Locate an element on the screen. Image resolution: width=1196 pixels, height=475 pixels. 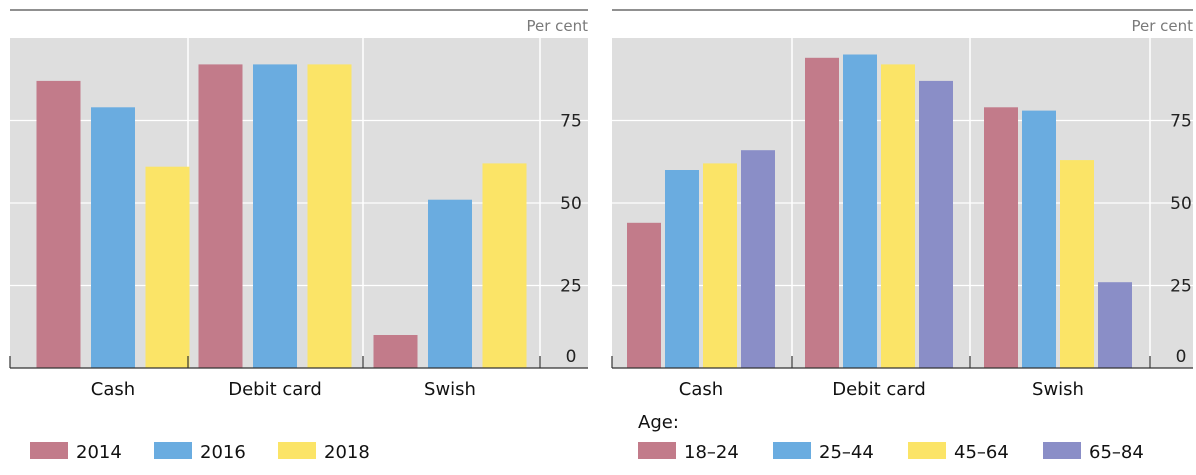
bar-swish-2016 is located at coordinates (450, 283).